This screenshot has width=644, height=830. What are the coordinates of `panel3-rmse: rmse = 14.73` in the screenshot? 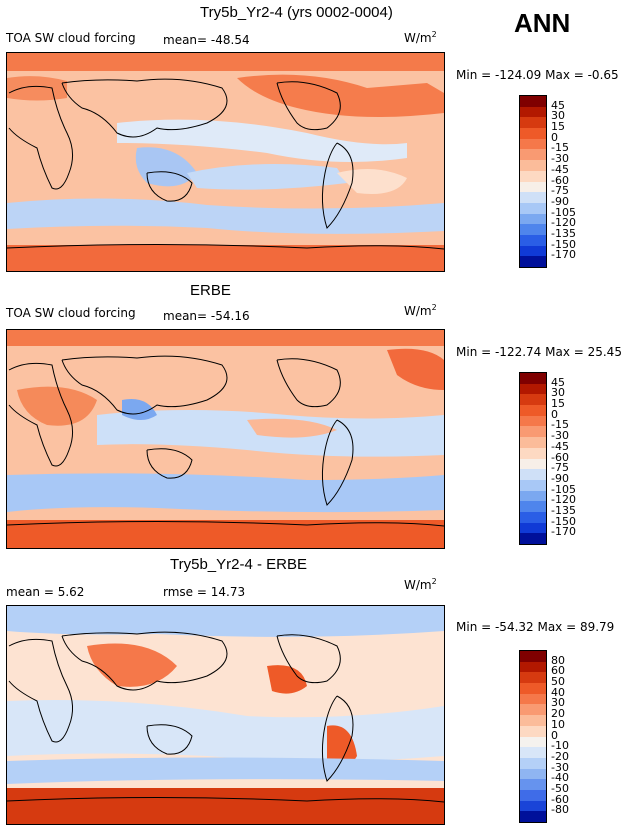 It's located at (204, 592).